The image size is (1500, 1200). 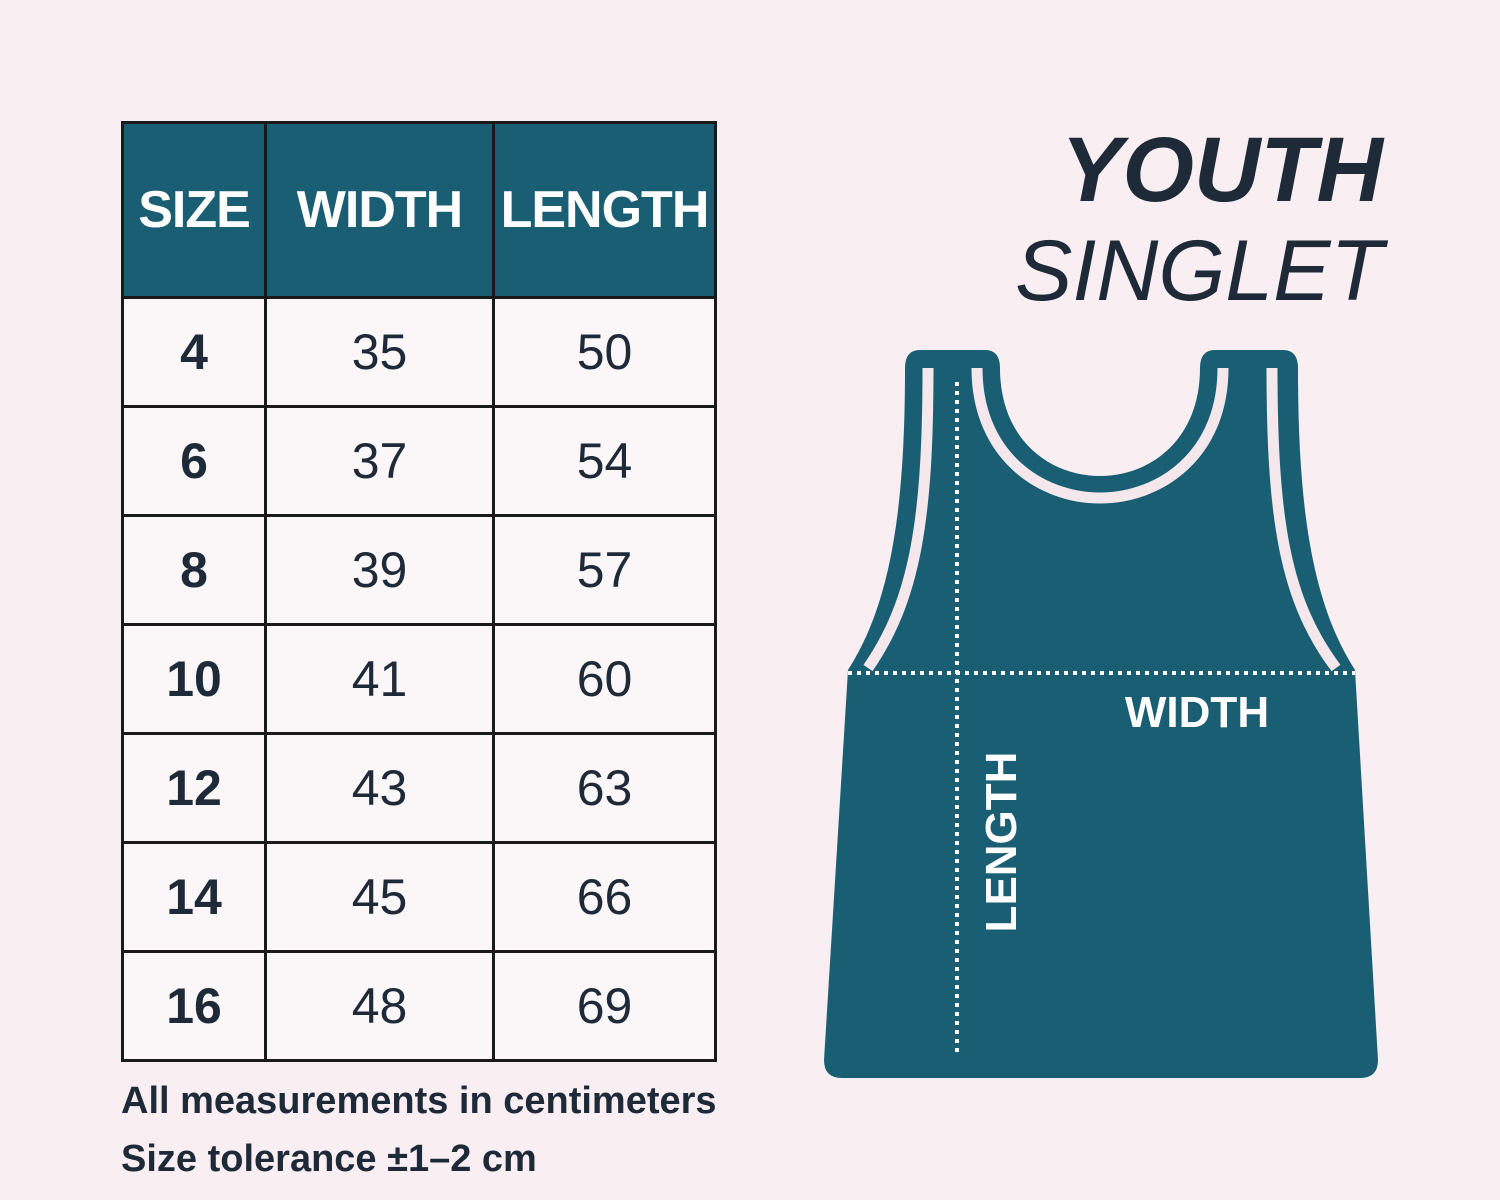 What do you see at coordinates (194, 210) in the screenshot?
I see `header-cell: SIZE` at bounding box center [194, 210].